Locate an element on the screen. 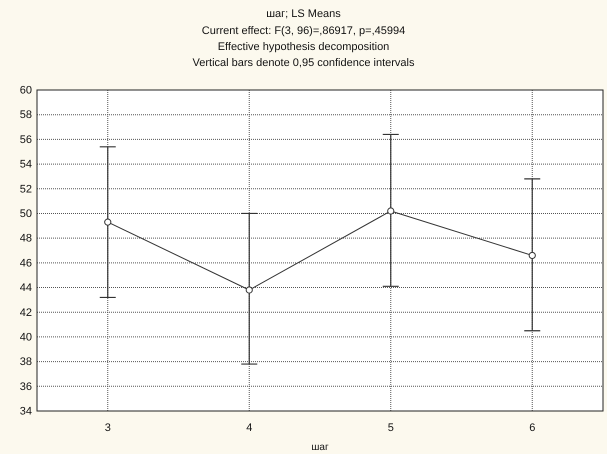 Image resolution: width=607 pixels, height=454 pixels. y-tick-label: 36 is located at coordinates (26, 386).